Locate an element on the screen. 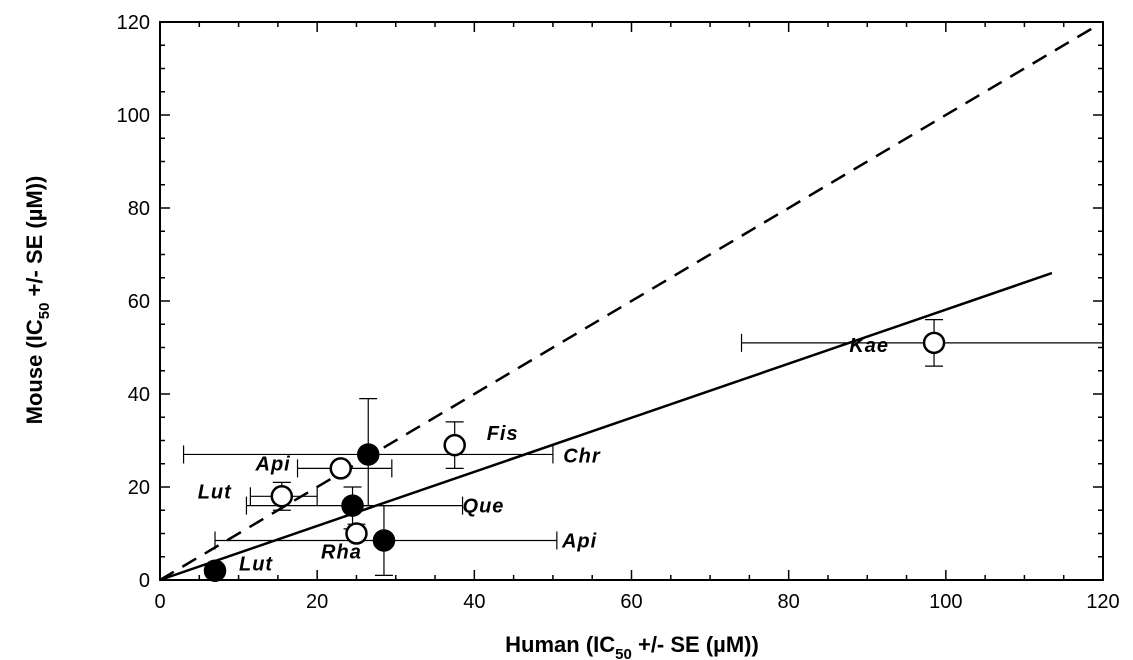 Image resolution: width=1133 pixels, height=660 pixels. y-tick-label: 60 is located at coordinates (139, 302).